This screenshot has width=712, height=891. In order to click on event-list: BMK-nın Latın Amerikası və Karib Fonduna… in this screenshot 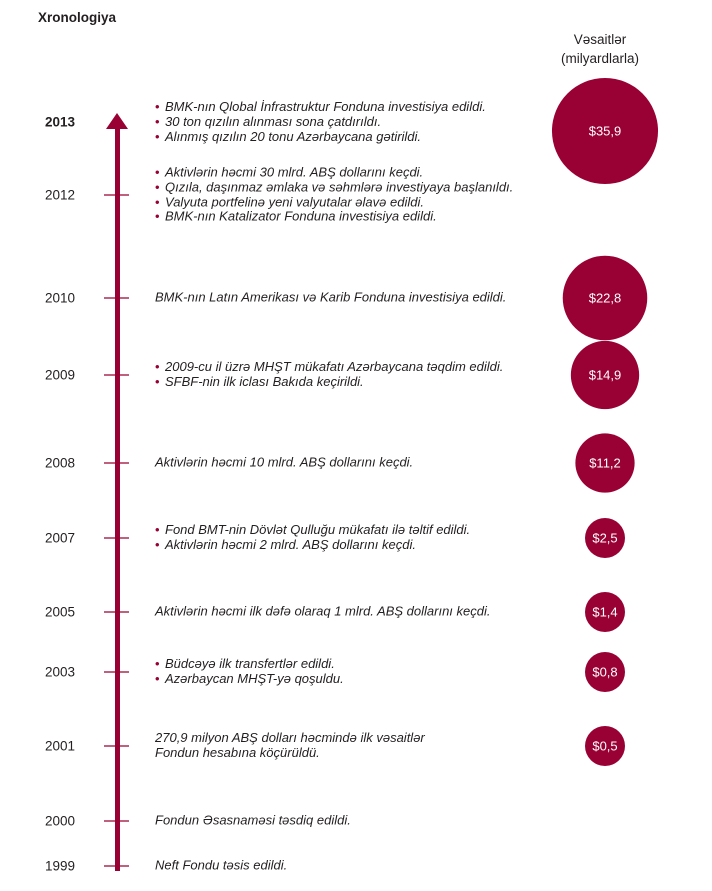, I will do `click(331, 297)`.